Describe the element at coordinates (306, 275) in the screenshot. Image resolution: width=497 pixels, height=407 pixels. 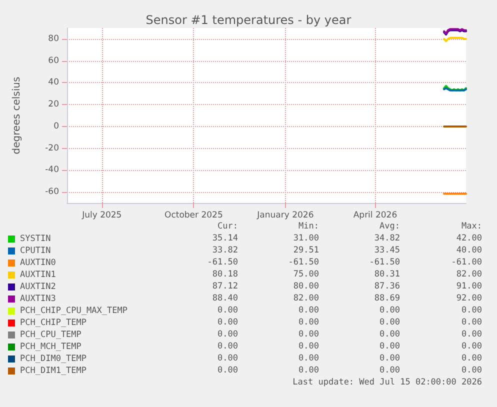
I see `text: 75.00` at that location.